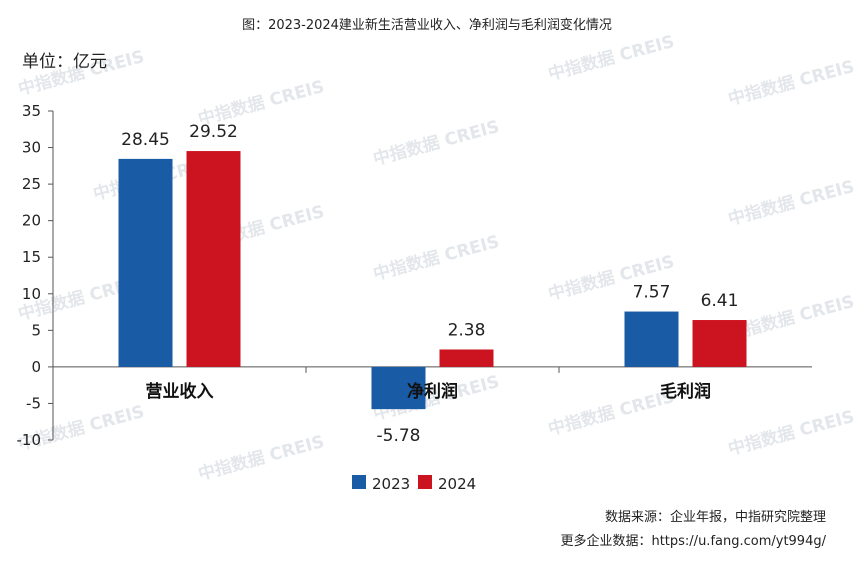  I want to click on y-tick-label: -10, so click(29, 440).